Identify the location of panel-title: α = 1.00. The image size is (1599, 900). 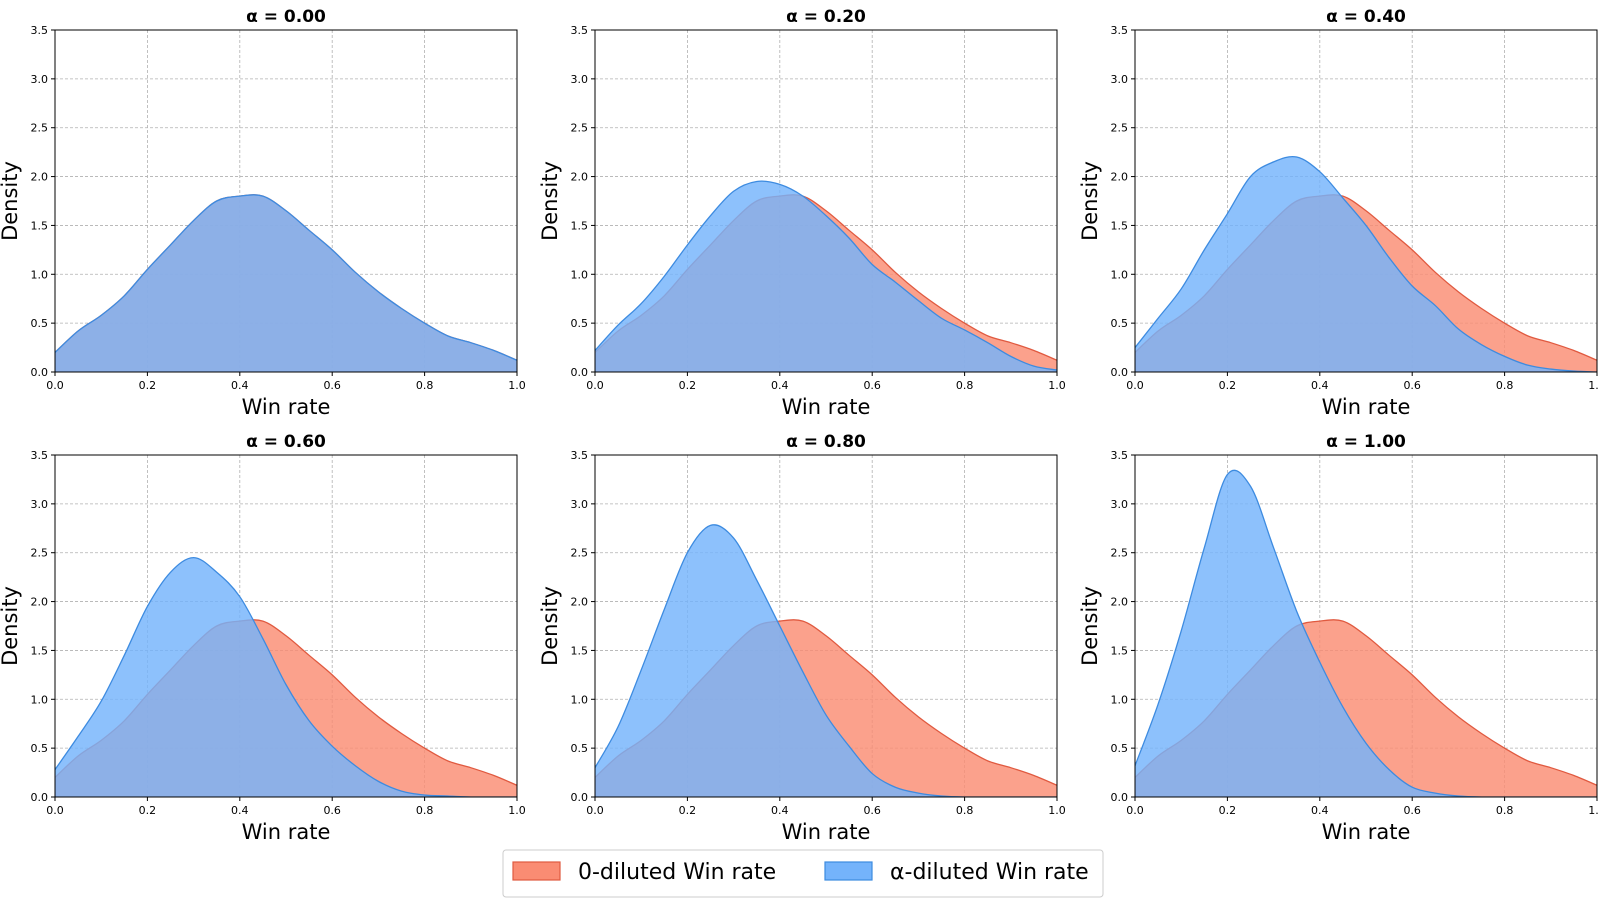
(1366, 442).